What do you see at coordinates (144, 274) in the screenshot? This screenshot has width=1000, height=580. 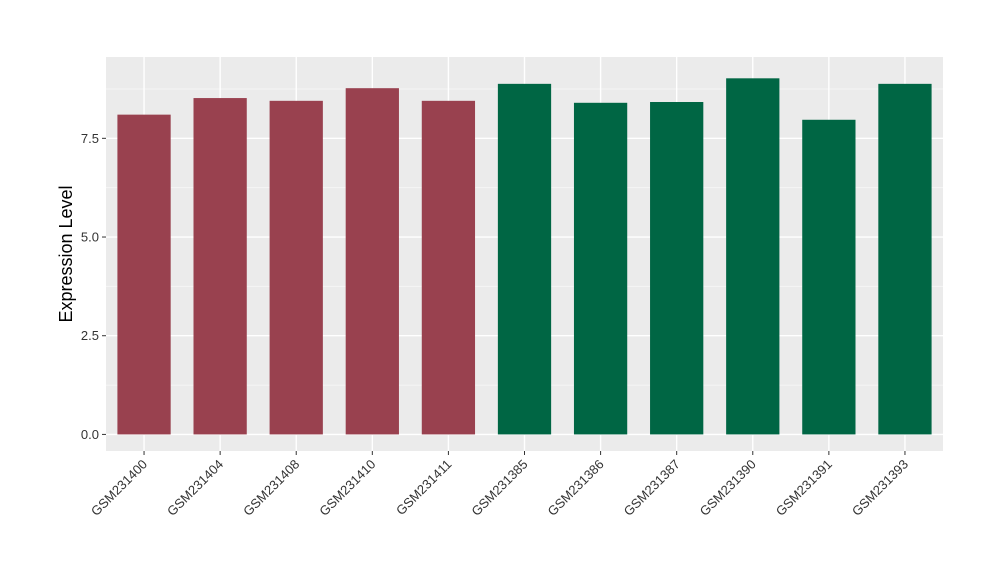 I see `bar-GSM231400` at bounding box center [144, 274].